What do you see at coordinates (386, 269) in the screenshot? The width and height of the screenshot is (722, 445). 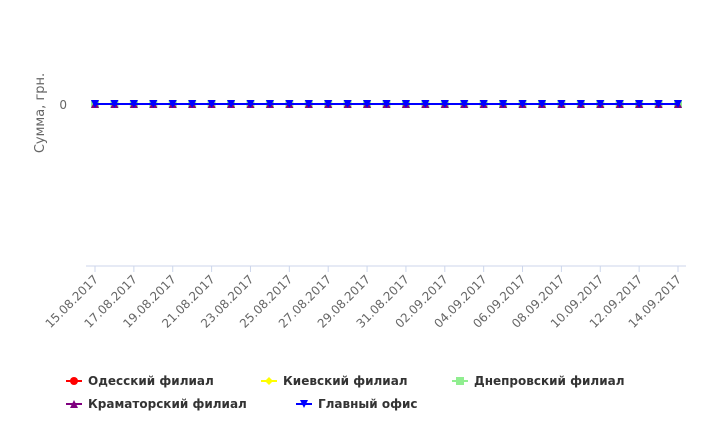 I see `x-axis-ticks` at bounding box center [386, 269].